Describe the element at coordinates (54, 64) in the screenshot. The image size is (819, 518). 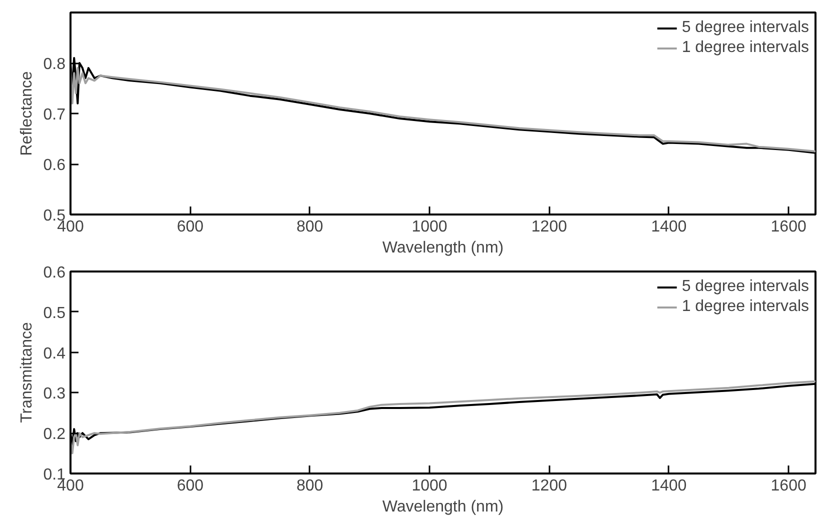
I see `y-tick-label: 0.8` at that location.